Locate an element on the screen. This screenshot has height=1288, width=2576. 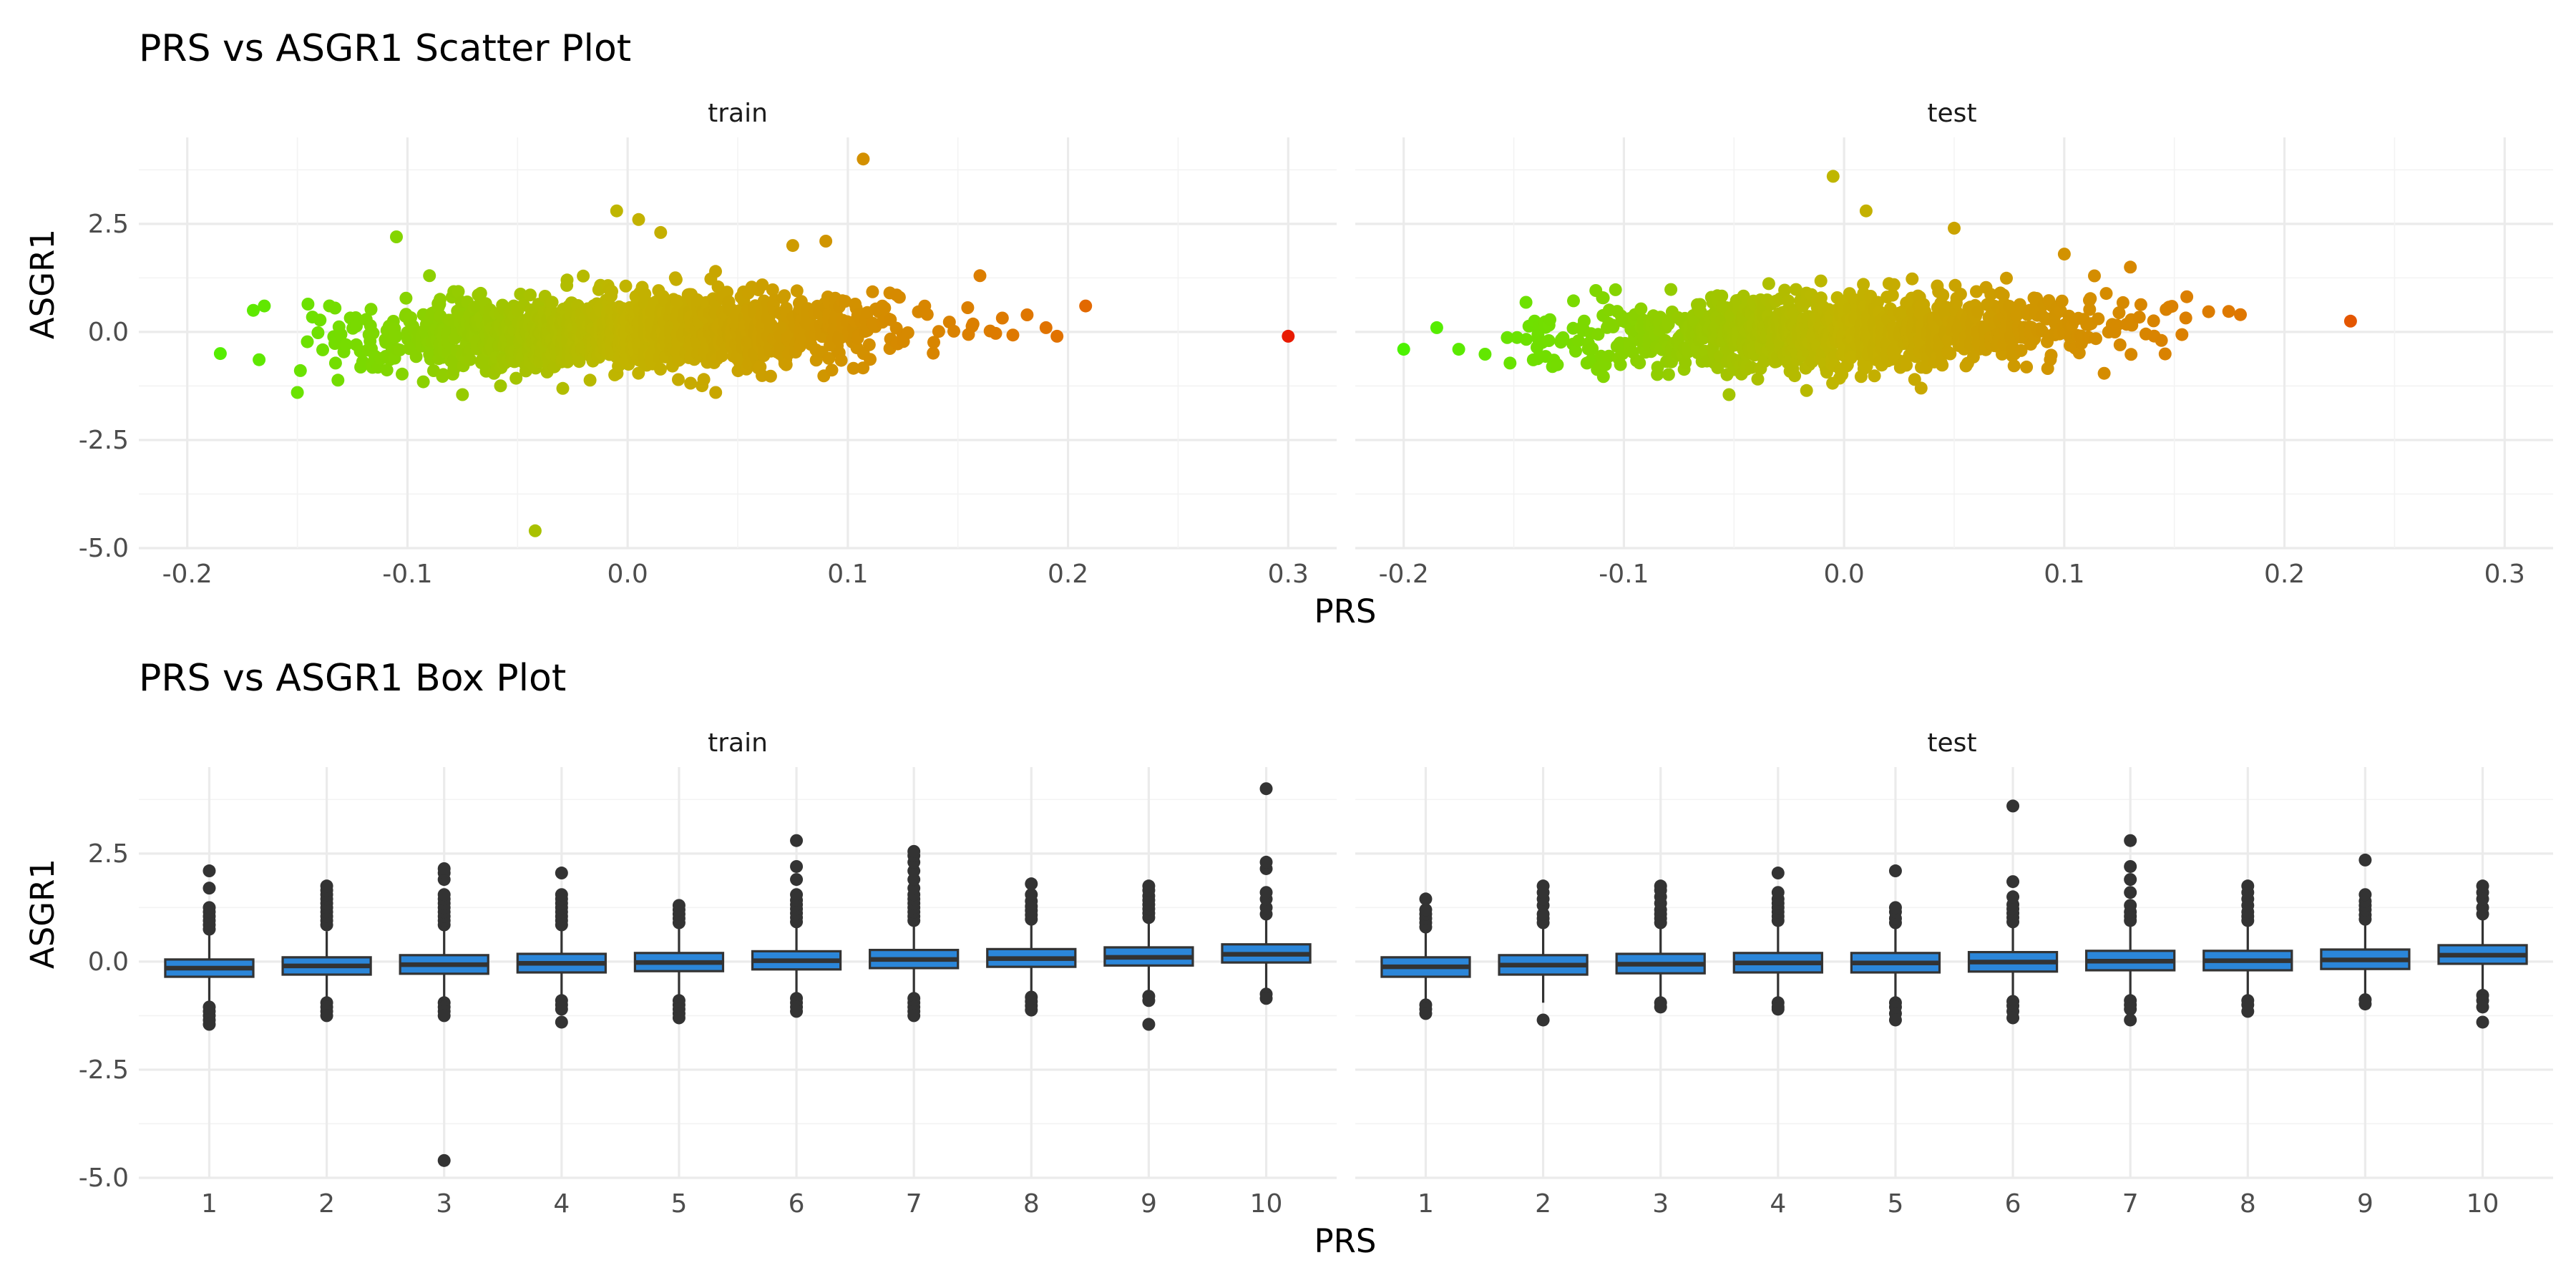
box-x-axis-title: PRS is located at coordinates (1345, 1241).